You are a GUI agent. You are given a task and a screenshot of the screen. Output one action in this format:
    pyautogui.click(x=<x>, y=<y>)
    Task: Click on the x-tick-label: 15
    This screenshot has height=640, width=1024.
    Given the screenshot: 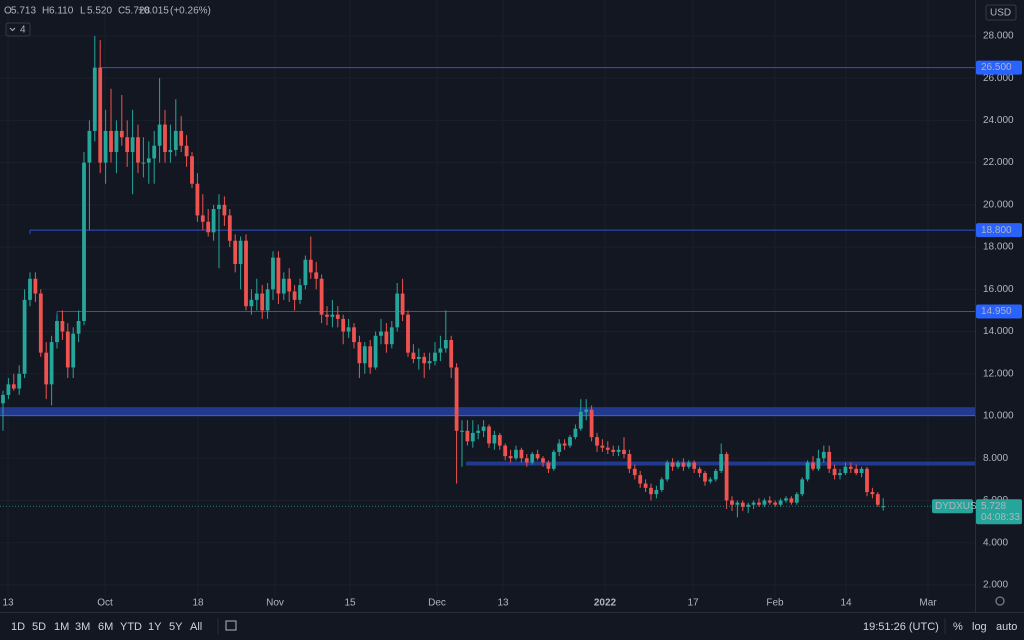 What is the action you would take?
    pyautogui.click(x=350, y=603)
    